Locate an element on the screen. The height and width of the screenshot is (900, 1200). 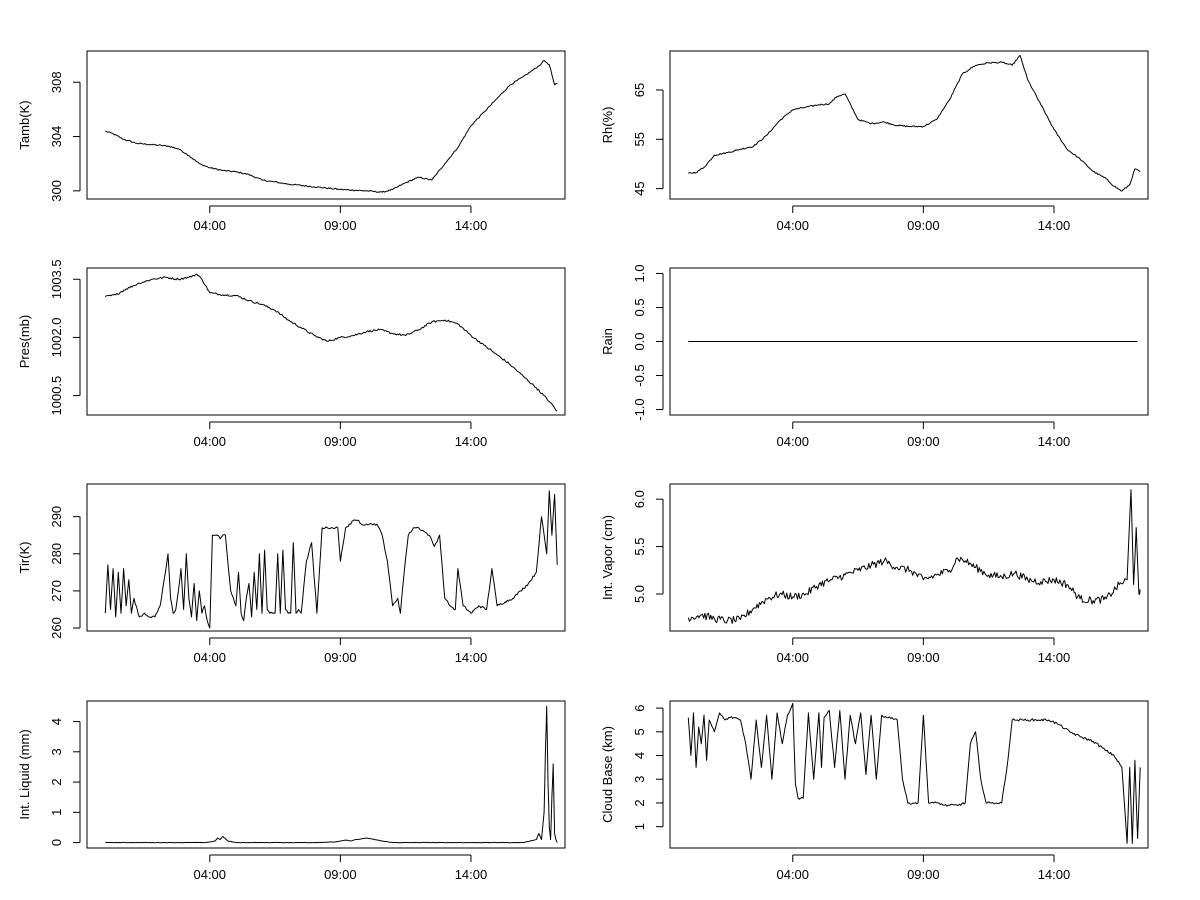
y-tick-label: 1003.5 is located at coordinates (56, 279).